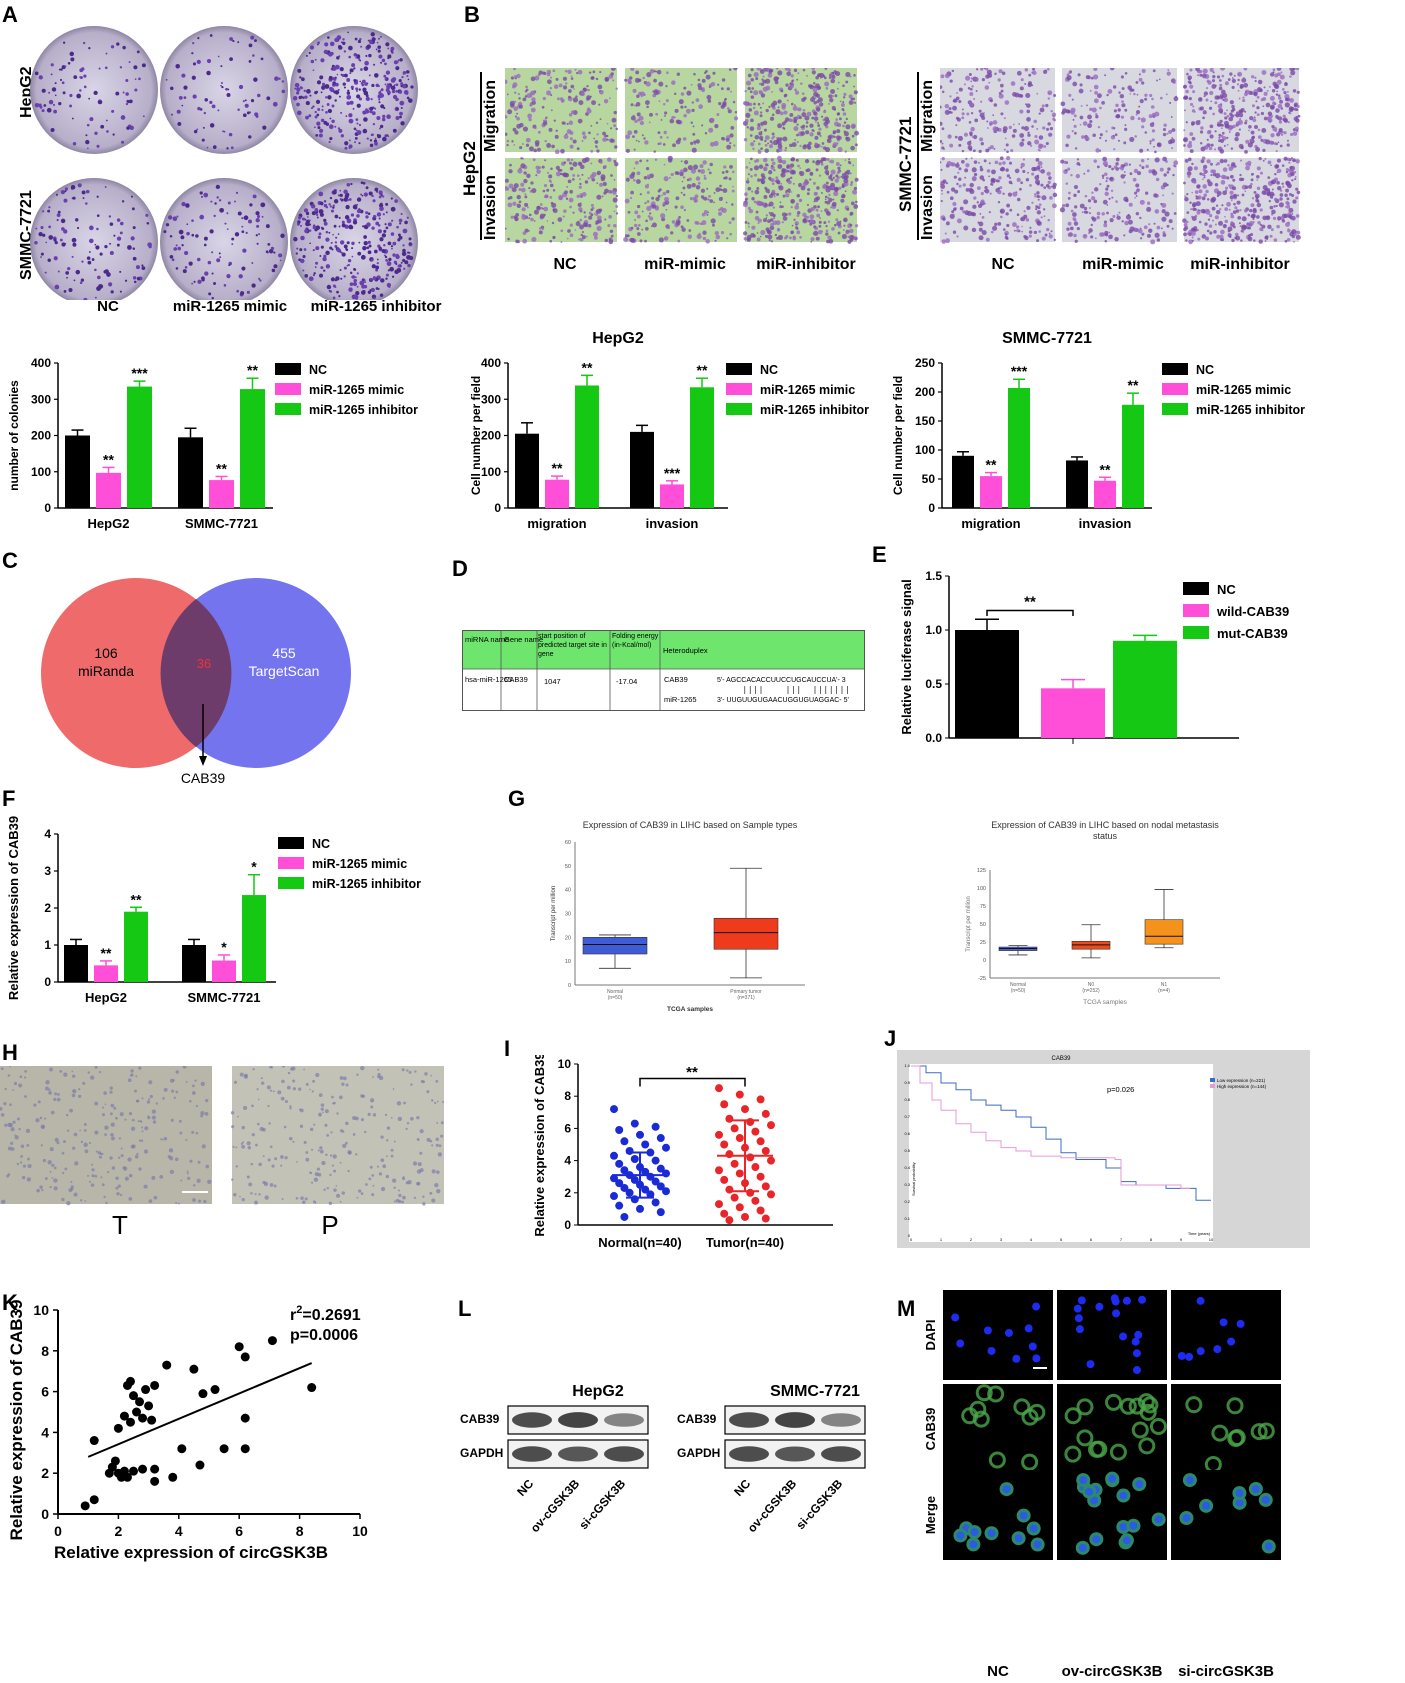 This screenshot has width=1405, height=1683. I want to click on x-tick-label: migration, so click(990, 523).